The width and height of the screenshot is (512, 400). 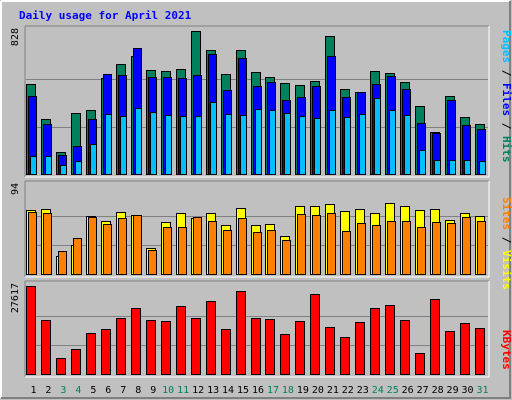 I want to click on x-tick-label-day-8: 8, so click(x=138, y=390).